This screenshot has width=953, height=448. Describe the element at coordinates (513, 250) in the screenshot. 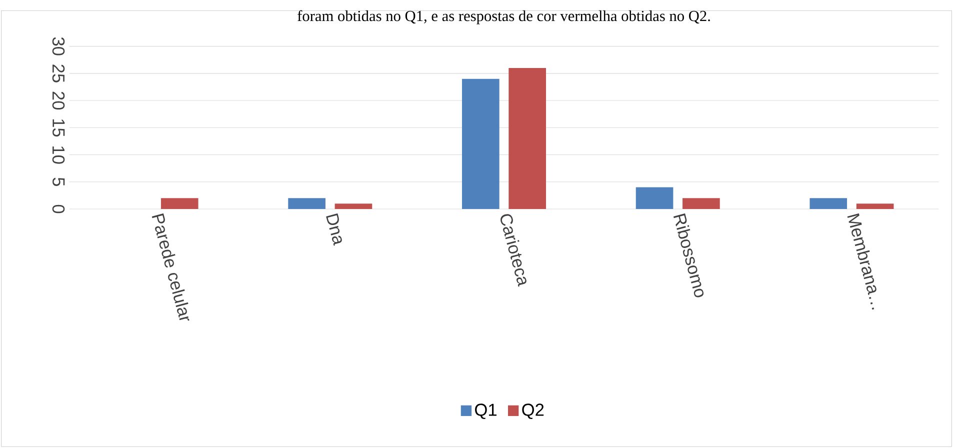

I see `x-tick-label: Carioteca` at that location.